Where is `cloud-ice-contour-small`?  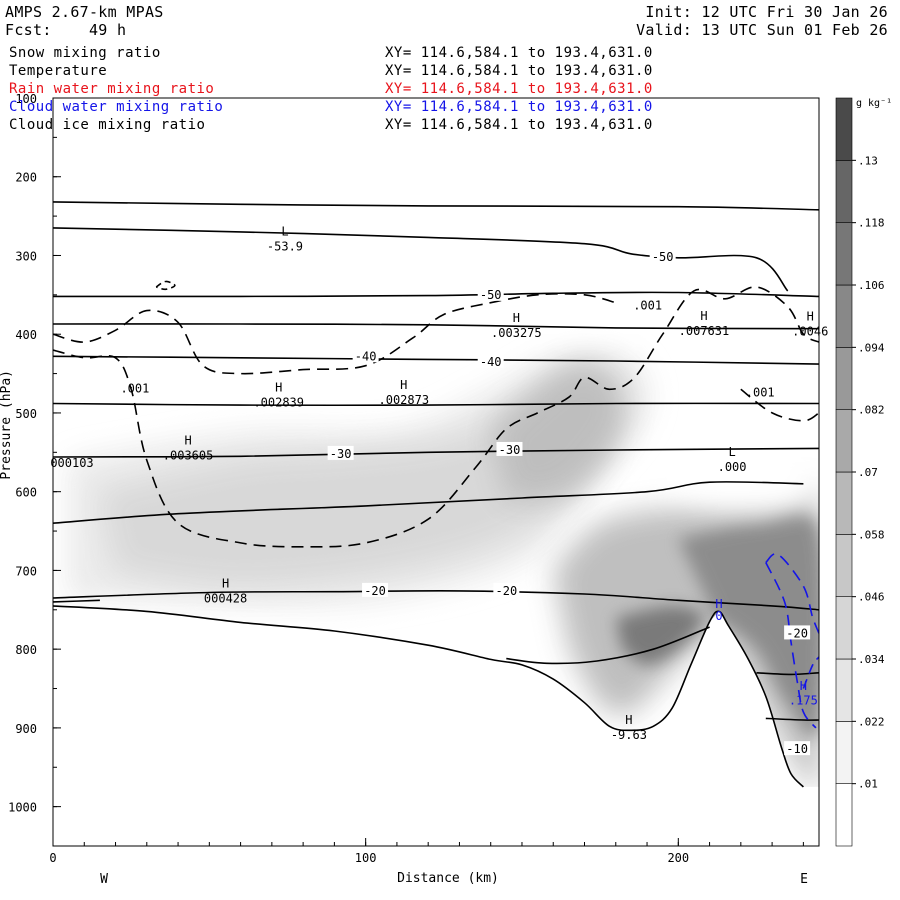
cloud-ice-contour-small is located at coordinates (165, 285).